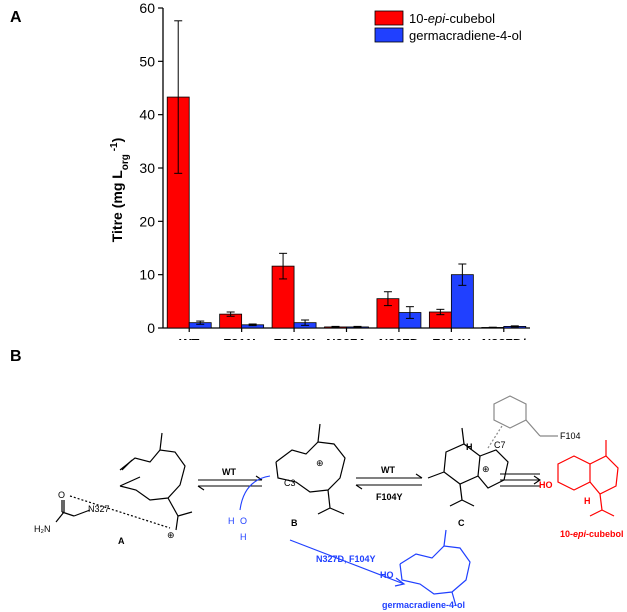 This screenshot has width=627, height=612. I want to click on intermediate-c-structure, so click(492, 451).